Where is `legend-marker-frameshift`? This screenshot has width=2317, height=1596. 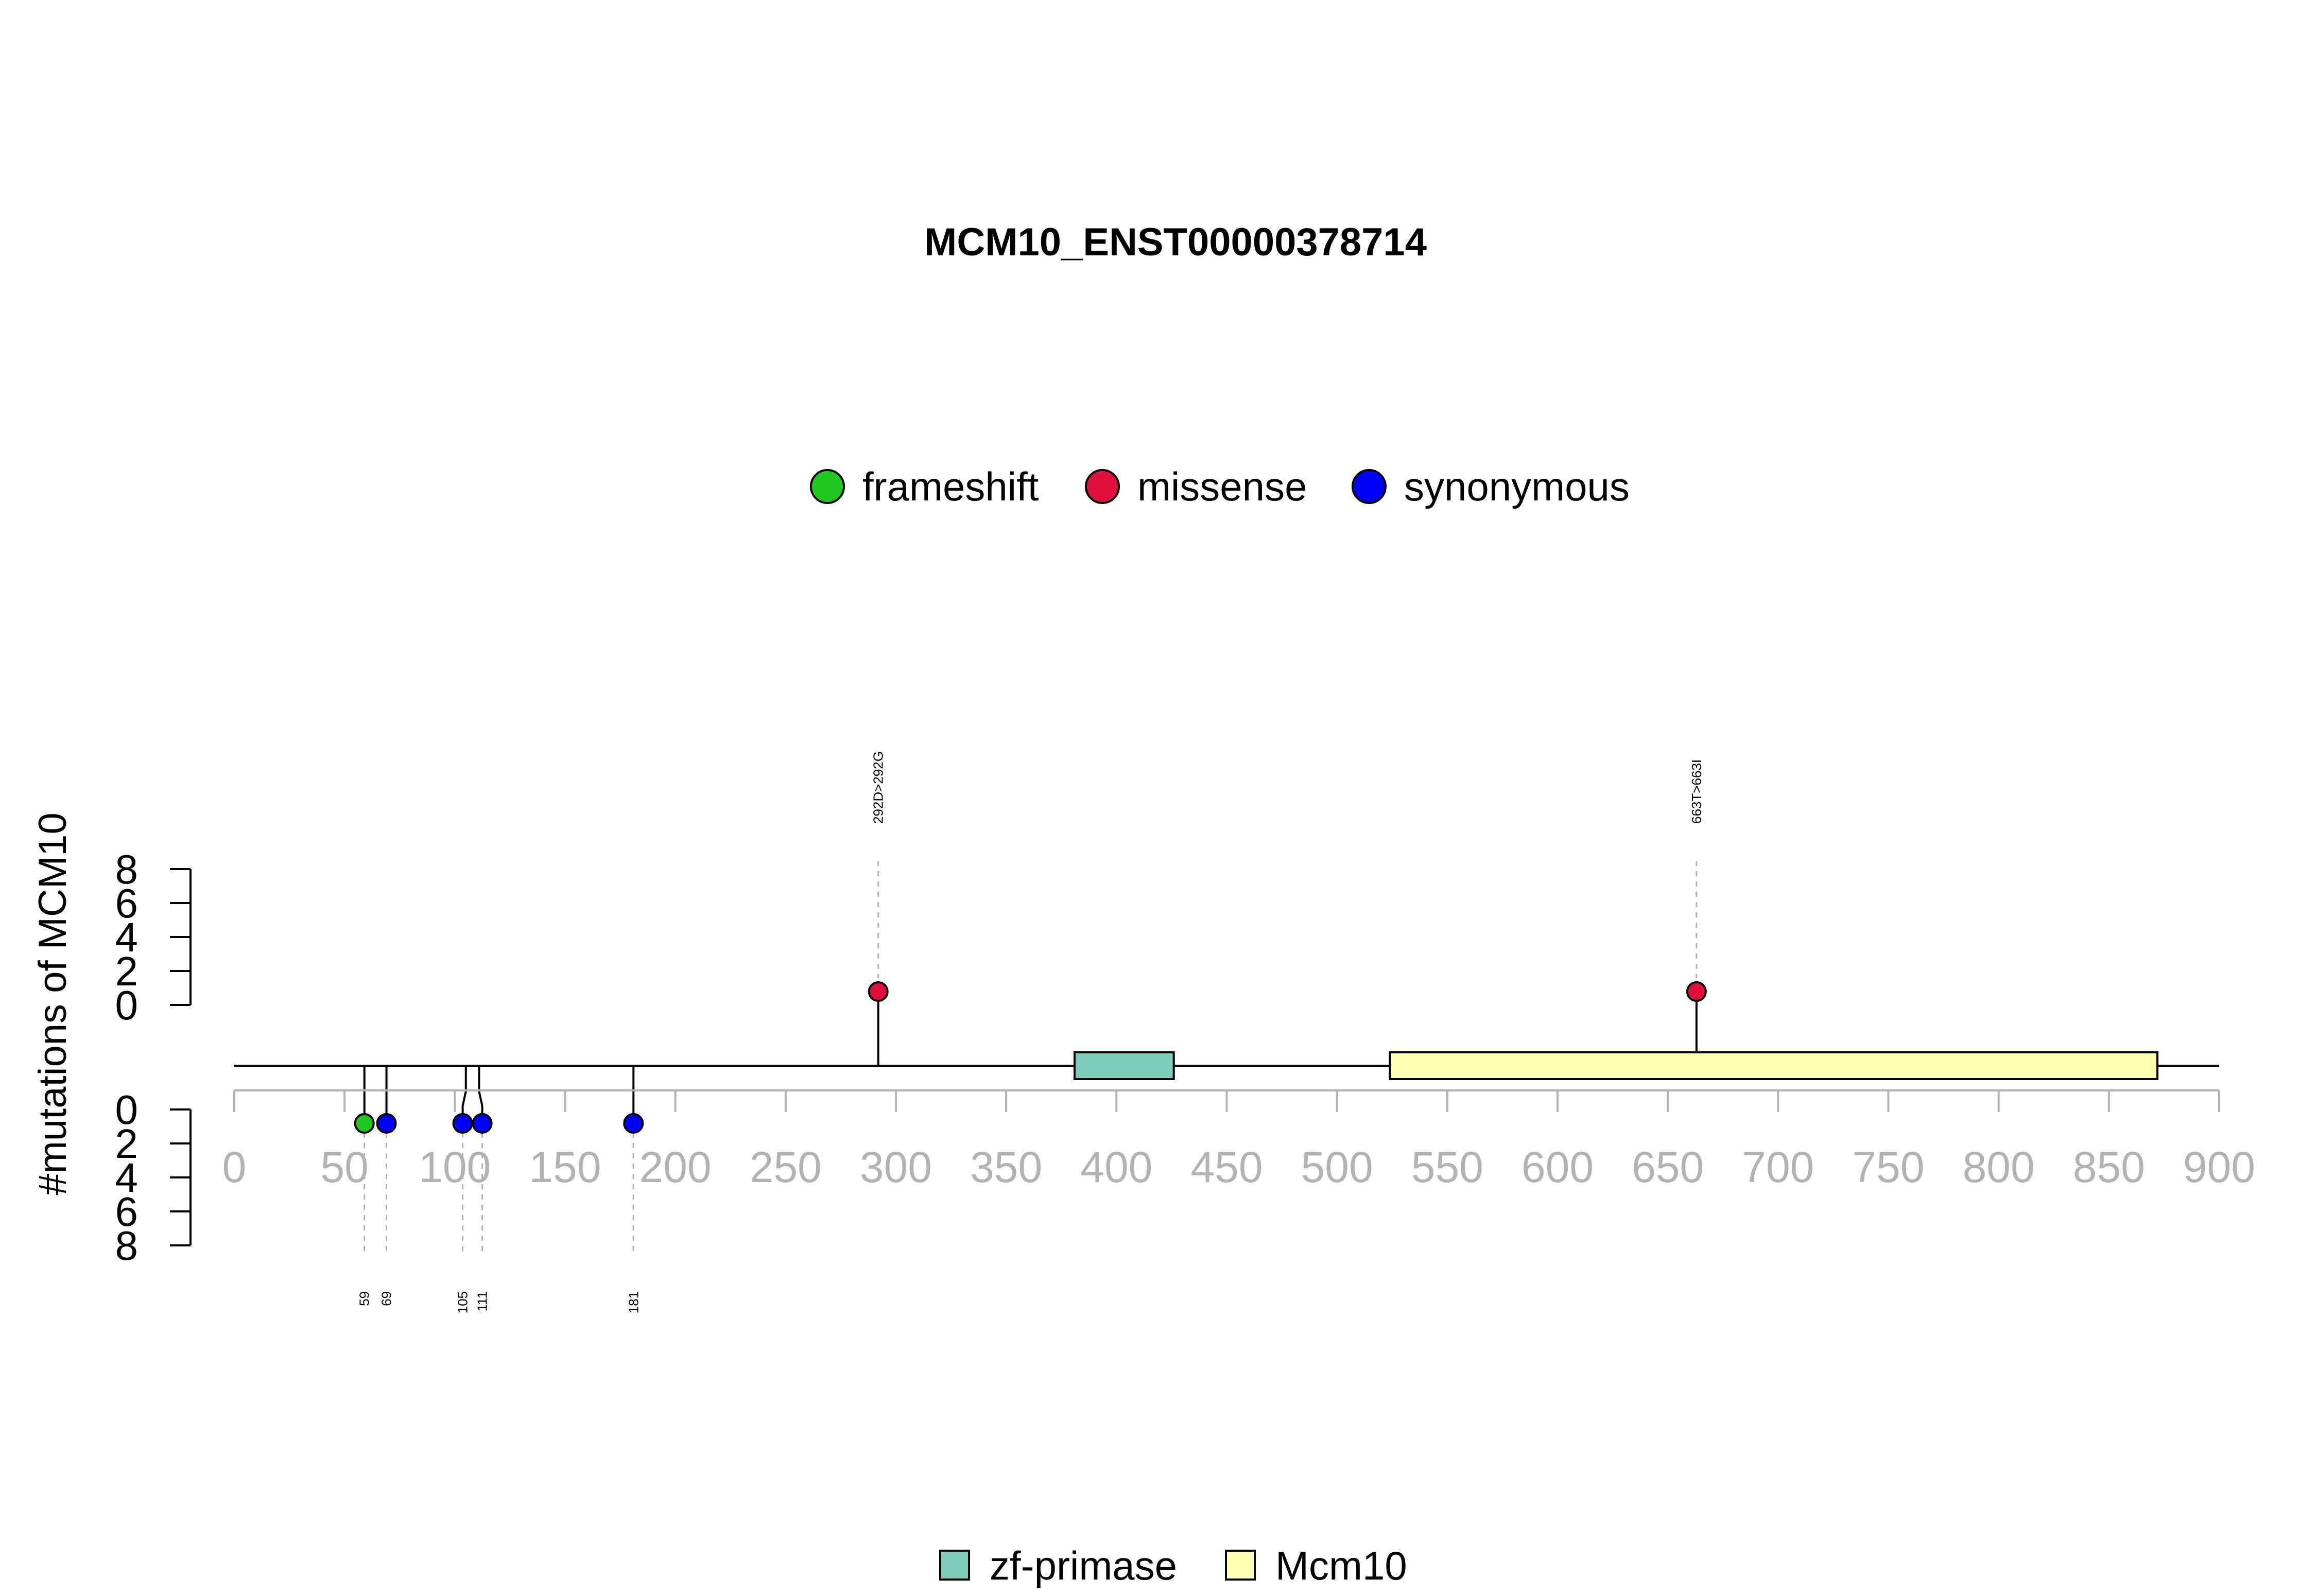
legend-marker-frameshift is located at coordinates (827, 486).